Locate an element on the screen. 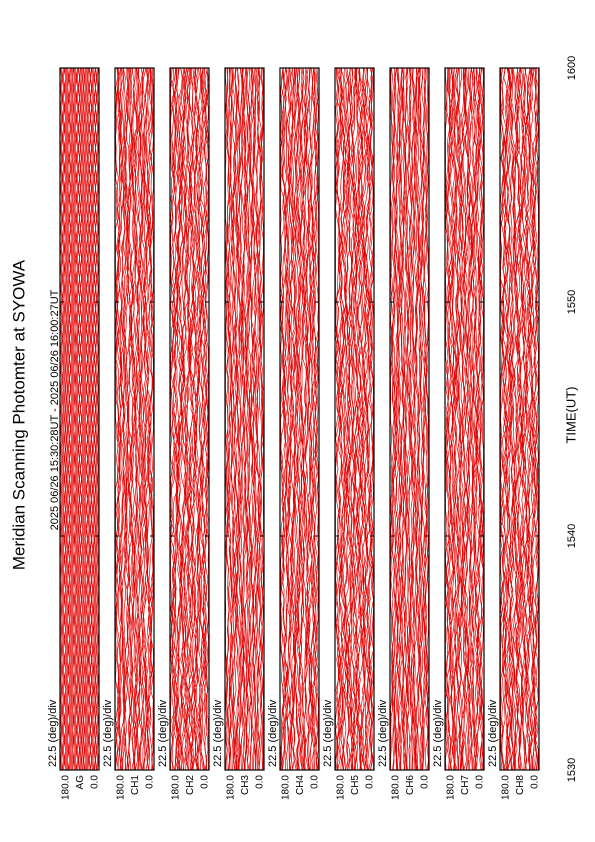 Image resolution: width=595 pixels, height=842 pixels. x-tick-label: 1600 is located at coordinates (572, 68).